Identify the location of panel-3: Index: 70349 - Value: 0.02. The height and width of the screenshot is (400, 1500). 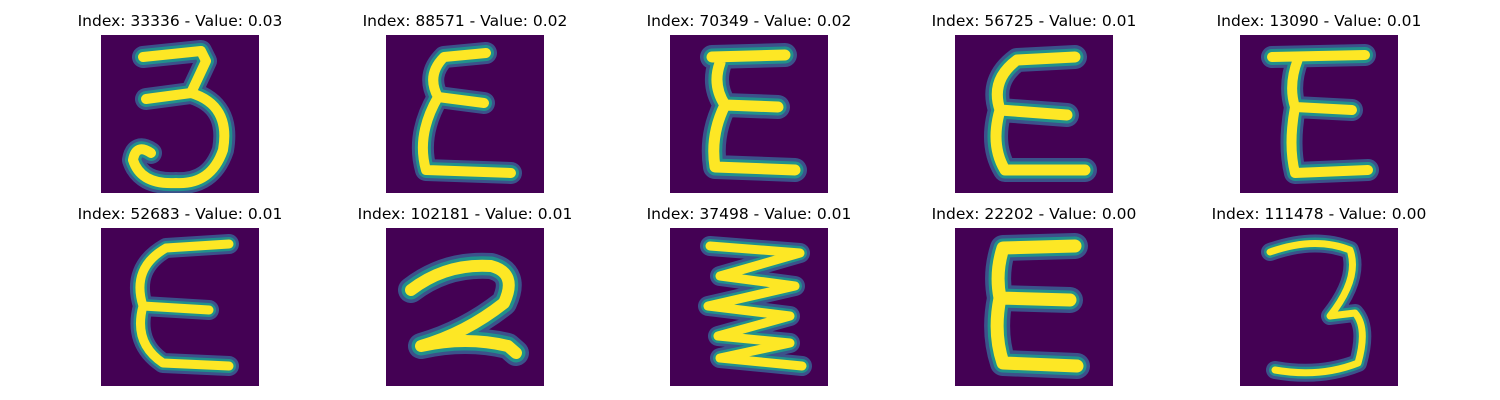
(749, 102).